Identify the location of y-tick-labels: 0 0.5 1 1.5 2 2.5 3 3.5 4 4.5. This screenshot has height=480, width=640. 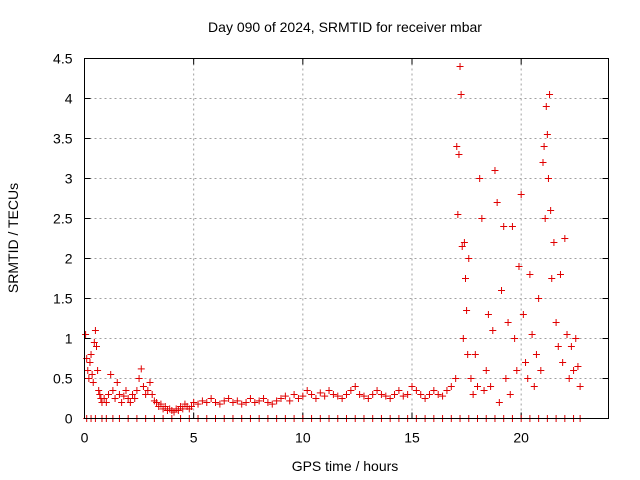
(63, 239).